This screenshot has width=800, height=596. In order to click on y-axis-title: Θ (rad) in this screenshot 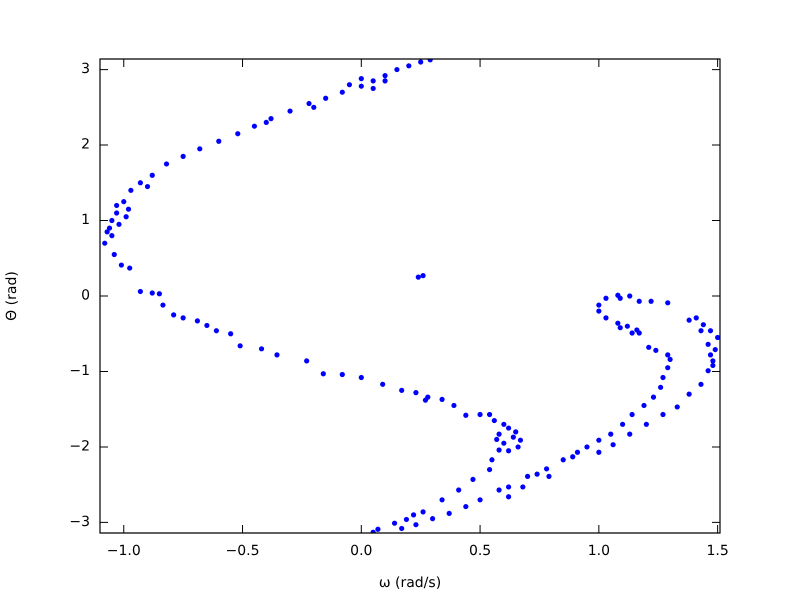, I will do `click(12, 296)`.